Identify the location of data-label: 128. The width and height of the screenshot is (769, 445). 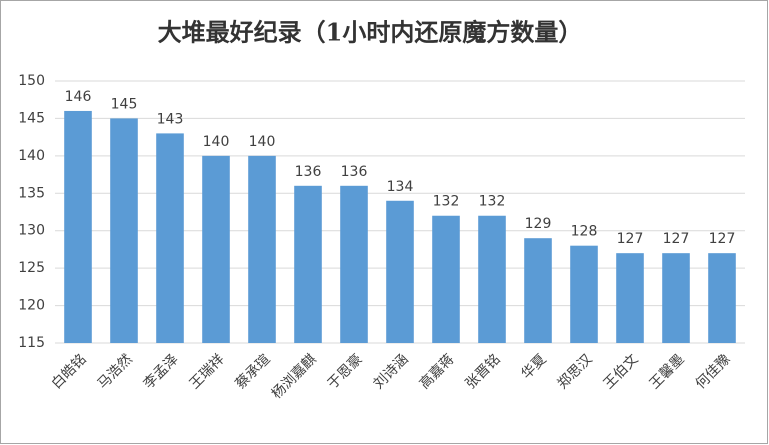
(584, 232).